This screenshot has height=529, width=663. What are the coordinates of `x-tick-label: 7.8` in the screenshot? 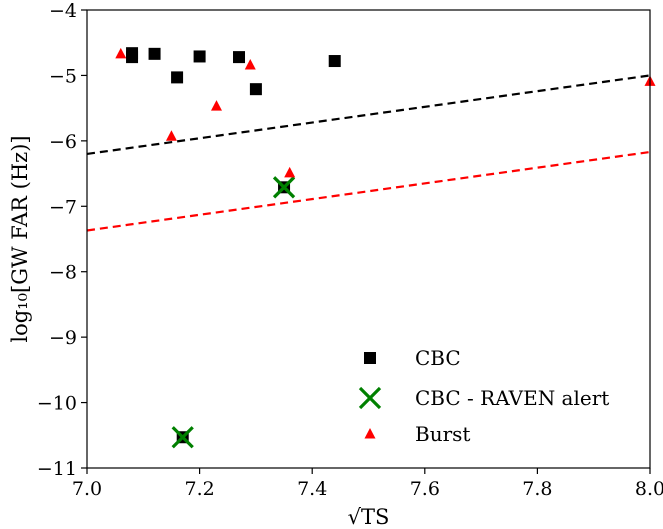 It's located at (537, 489).